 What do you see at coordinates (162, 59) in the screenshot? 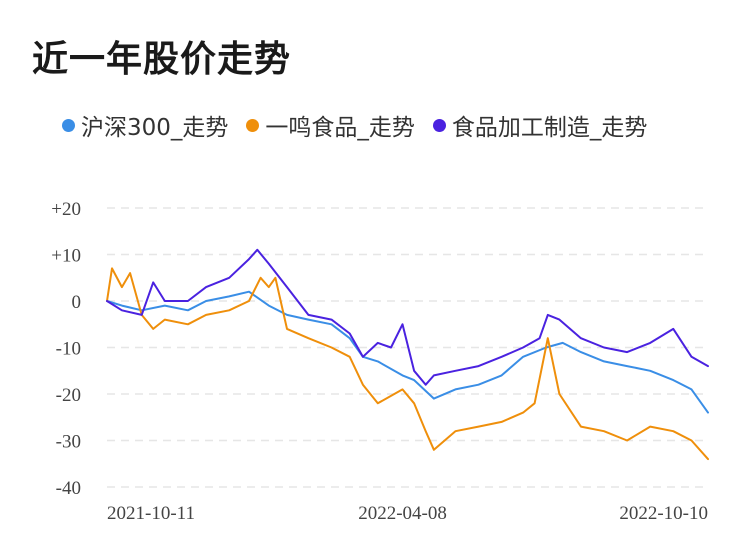
I see `chart-title: 近一年股价走势` at bounding box center [162, 59].